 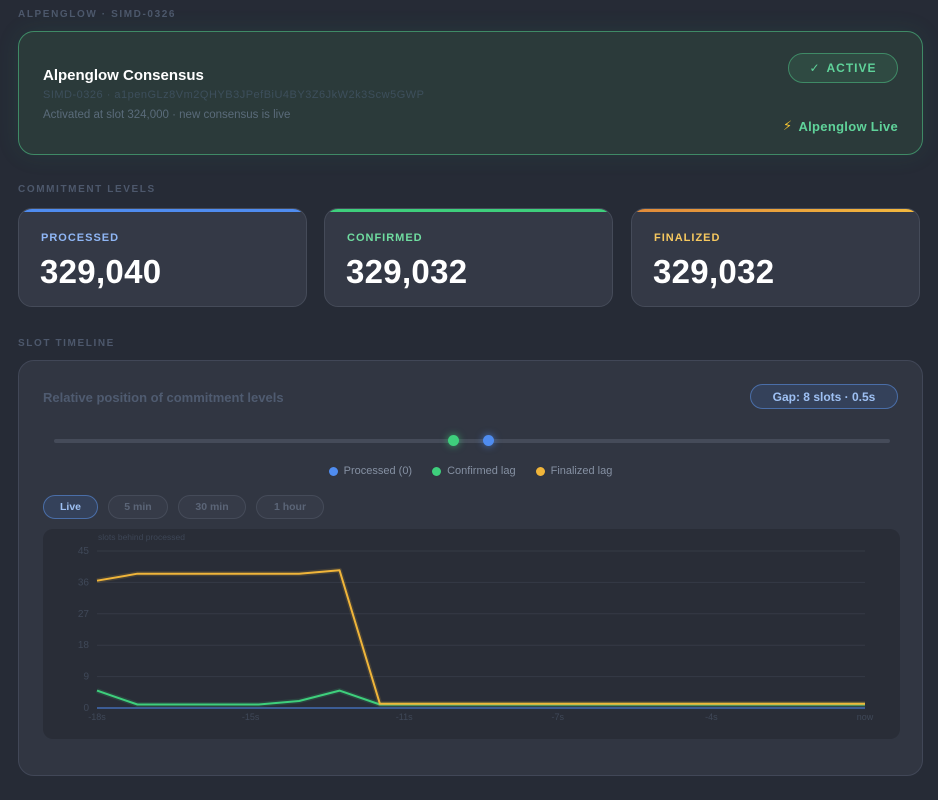 I want to click on chart-y-axis-label: slots behind processed, so click(x=141, y=537).